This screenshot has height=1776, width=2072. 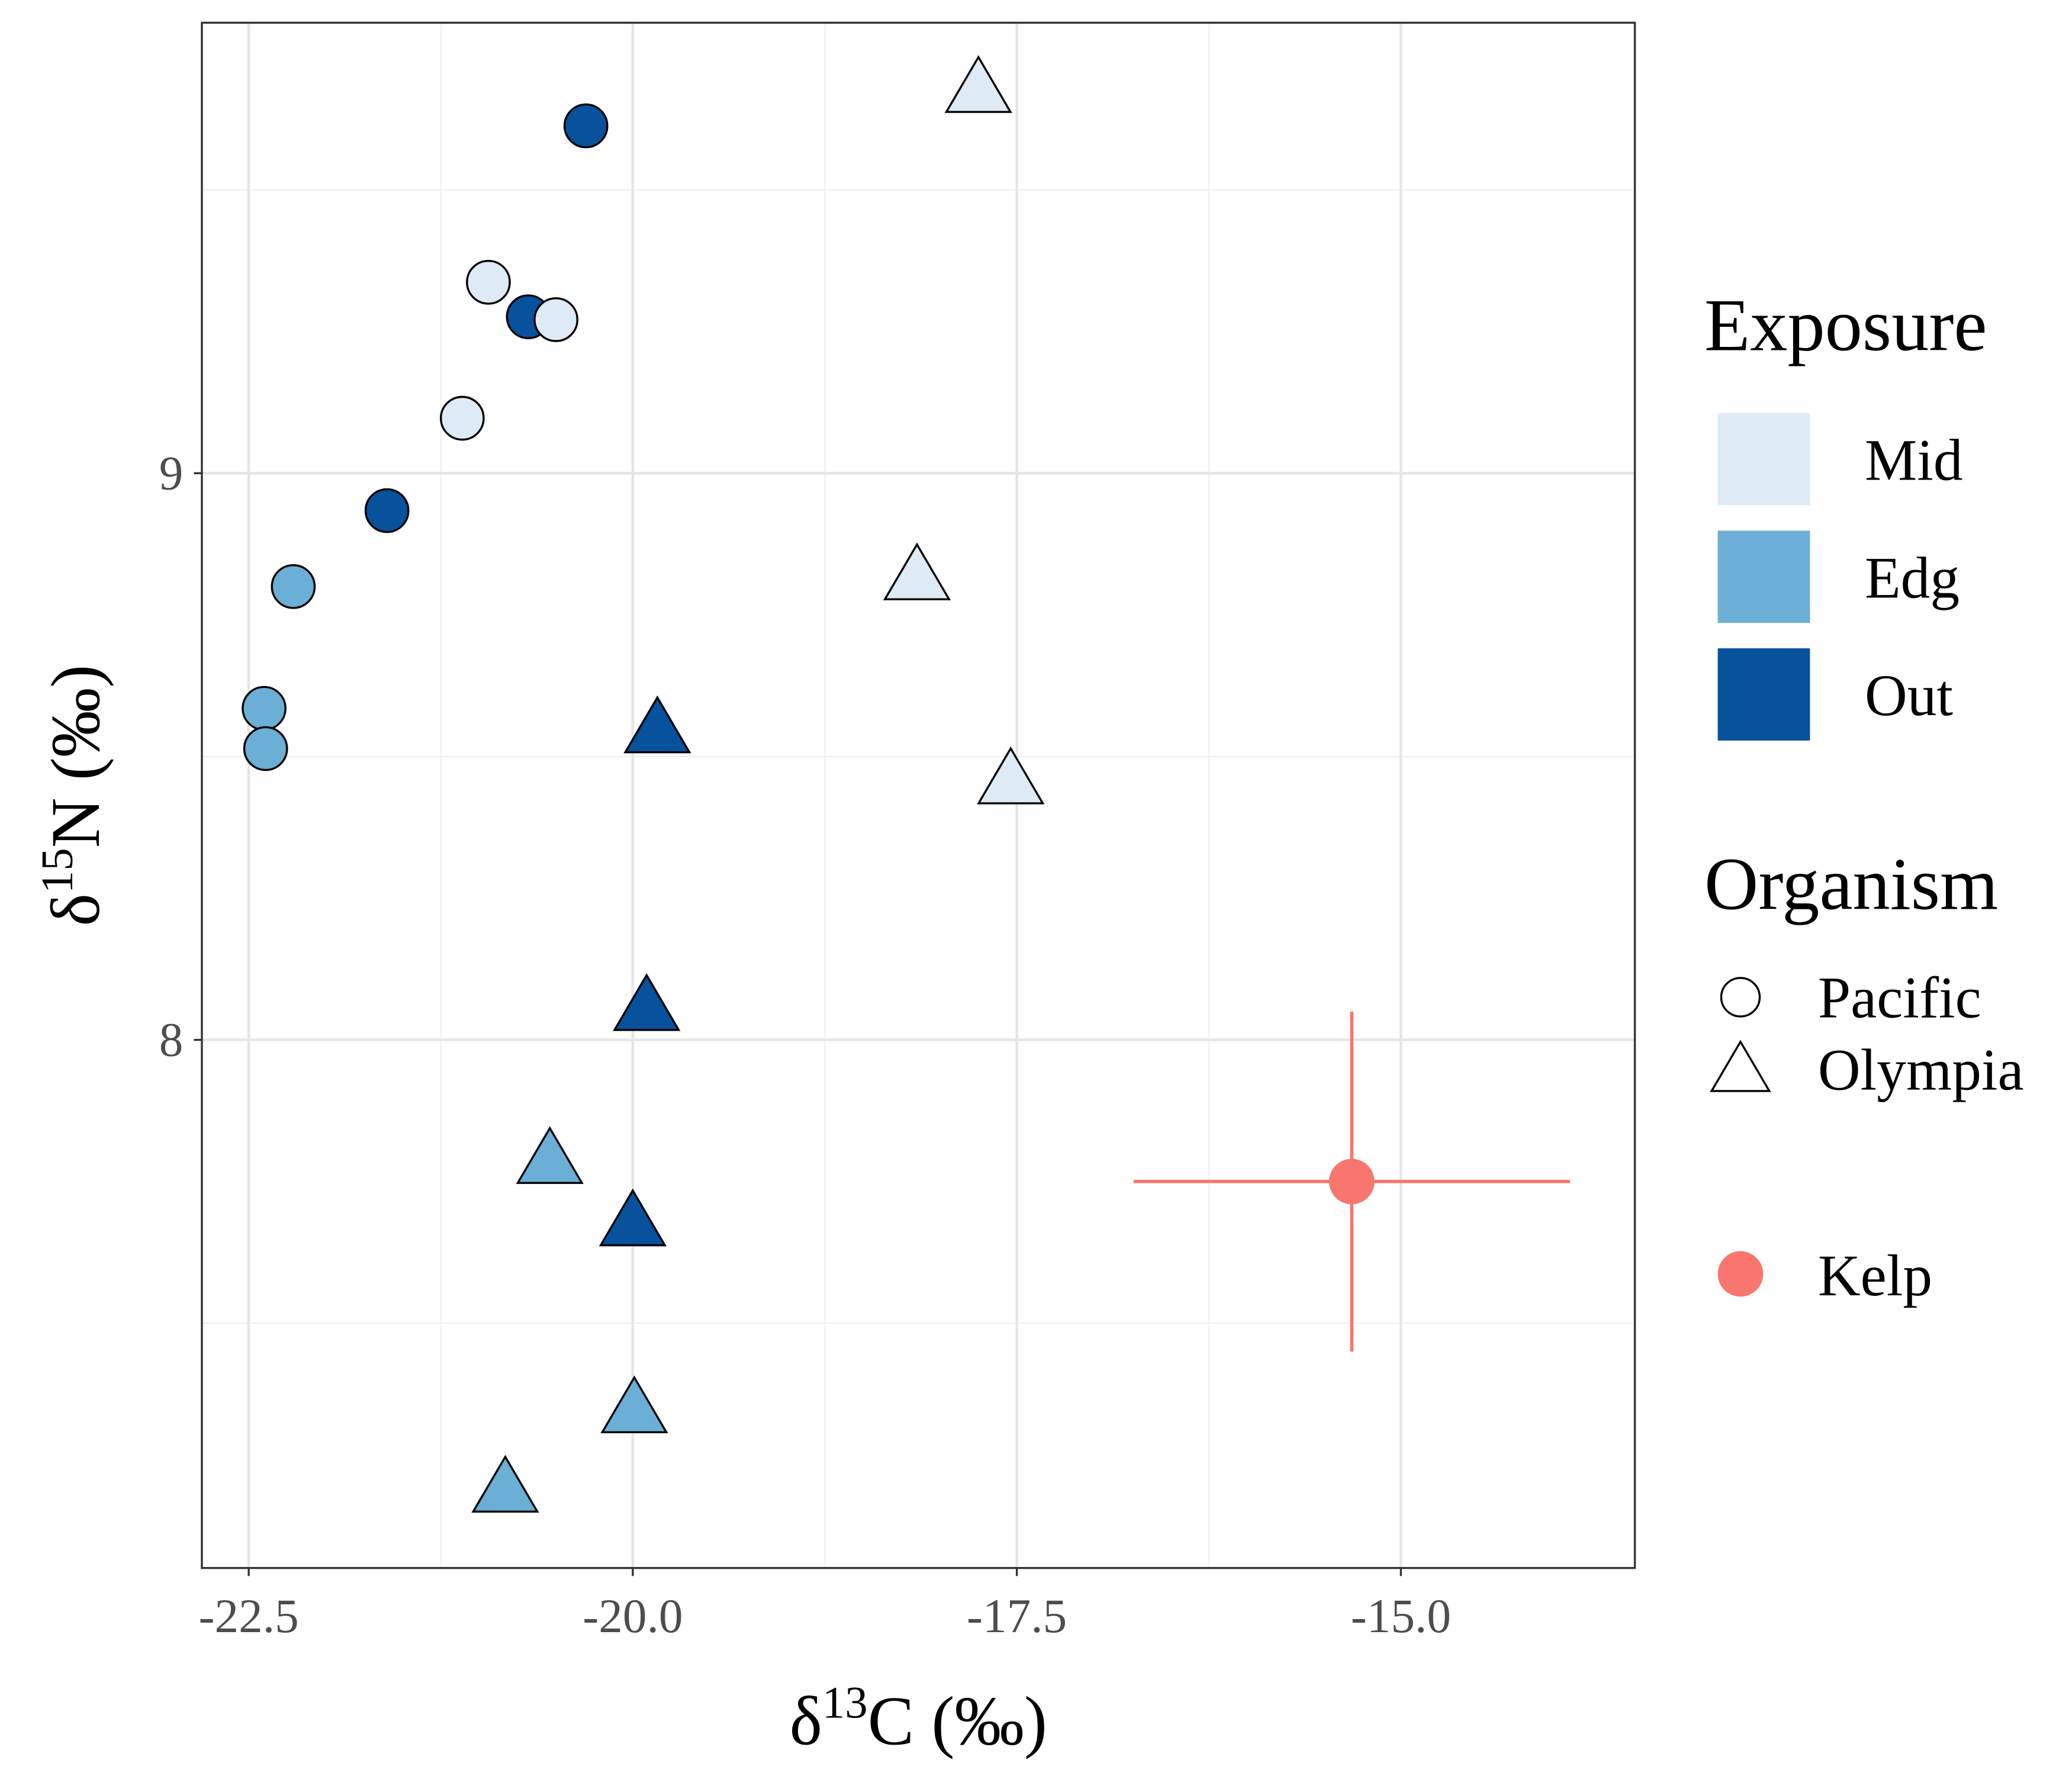 What do you see at coordinates (1851, 883) in the screenshot?
I see `legend-title: Organism` at bounding box center [1851, 883].